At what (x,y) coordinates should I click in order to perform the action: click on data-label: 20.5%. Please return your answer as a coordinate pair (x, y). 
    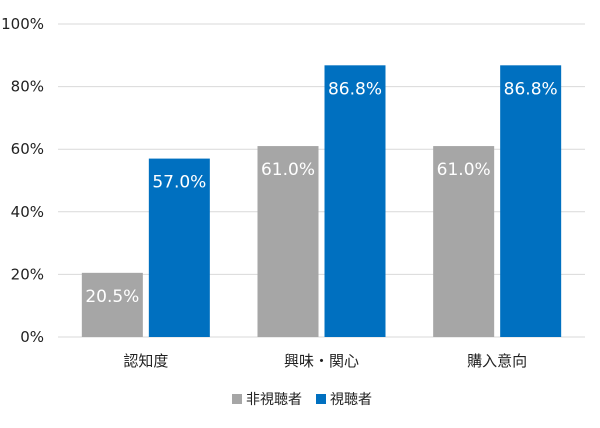
    Looking at the image, I should click on (112, 297).